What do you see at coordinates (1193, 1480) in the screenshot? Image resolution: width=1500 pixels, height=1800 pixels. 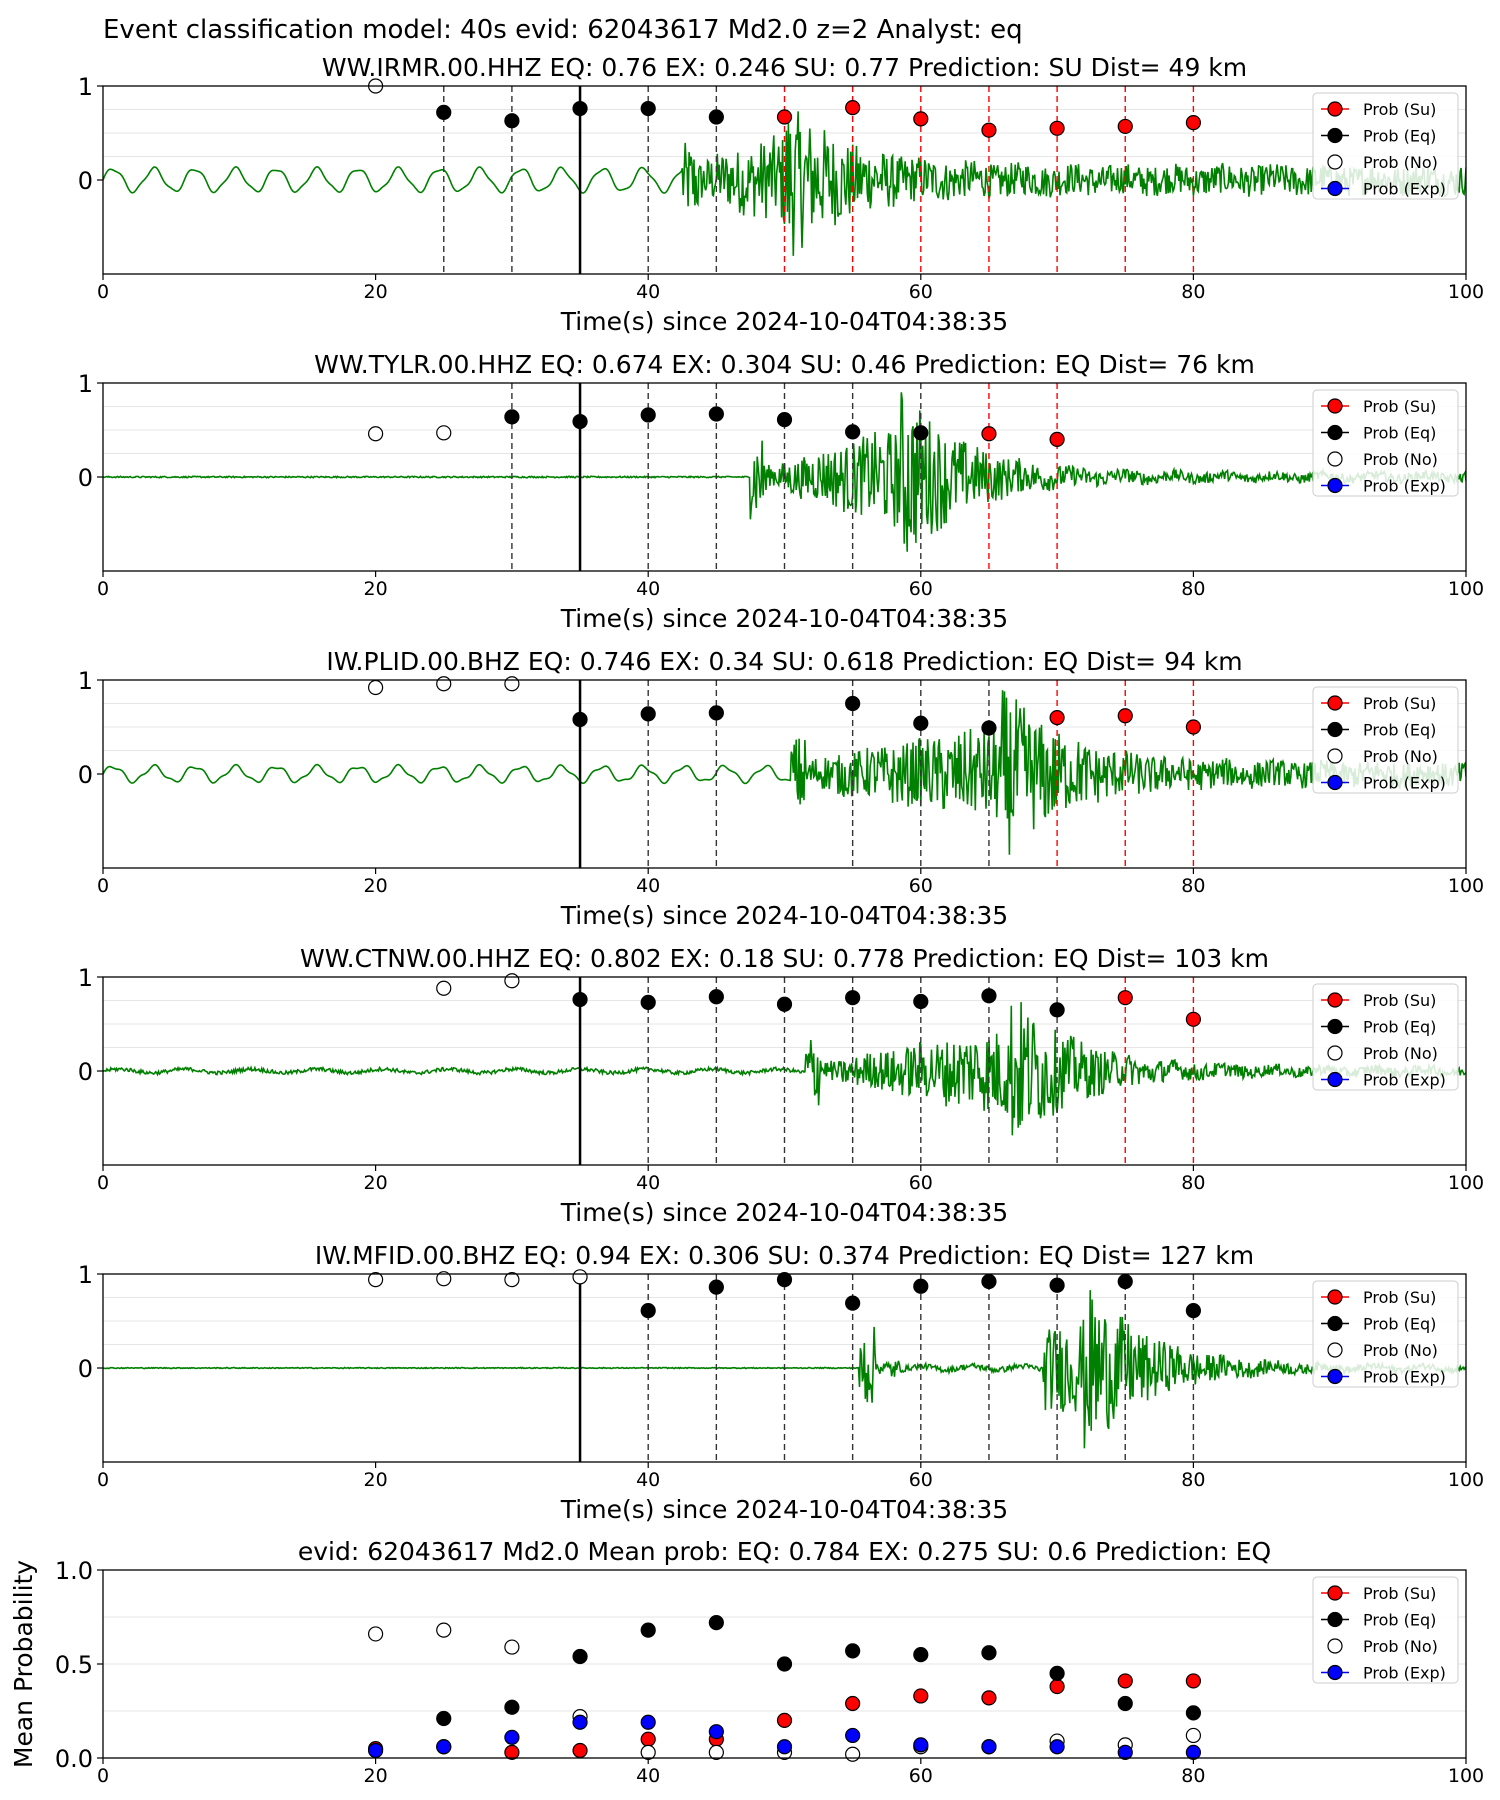 I see `x-tick-label: 80` at bounding box center [1193, 1480].